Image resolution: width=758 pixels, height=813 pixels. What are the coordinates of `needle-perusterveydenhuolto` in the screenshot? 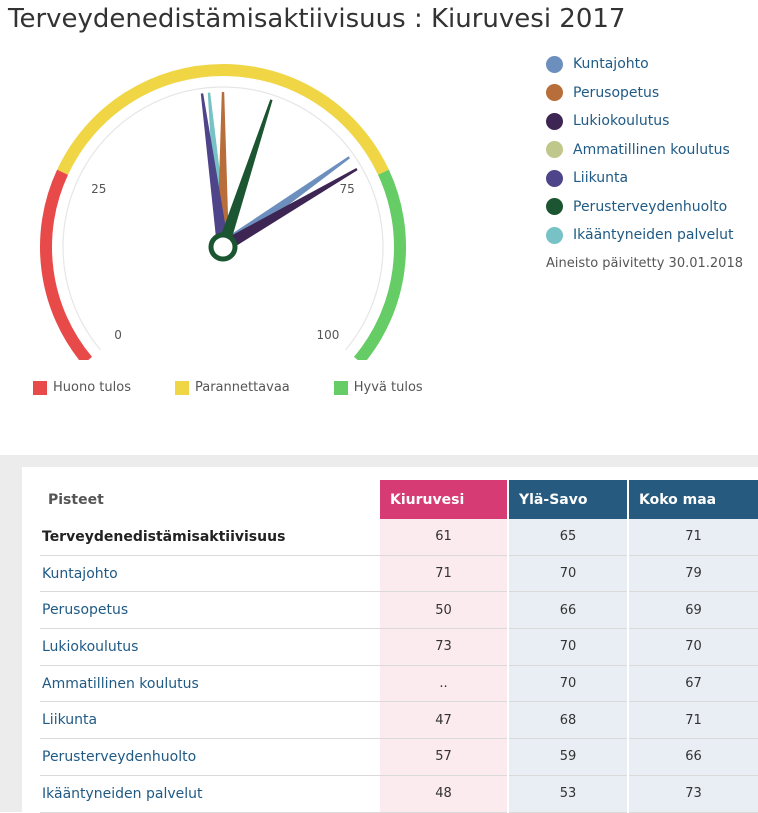 It's located at (245, 174).